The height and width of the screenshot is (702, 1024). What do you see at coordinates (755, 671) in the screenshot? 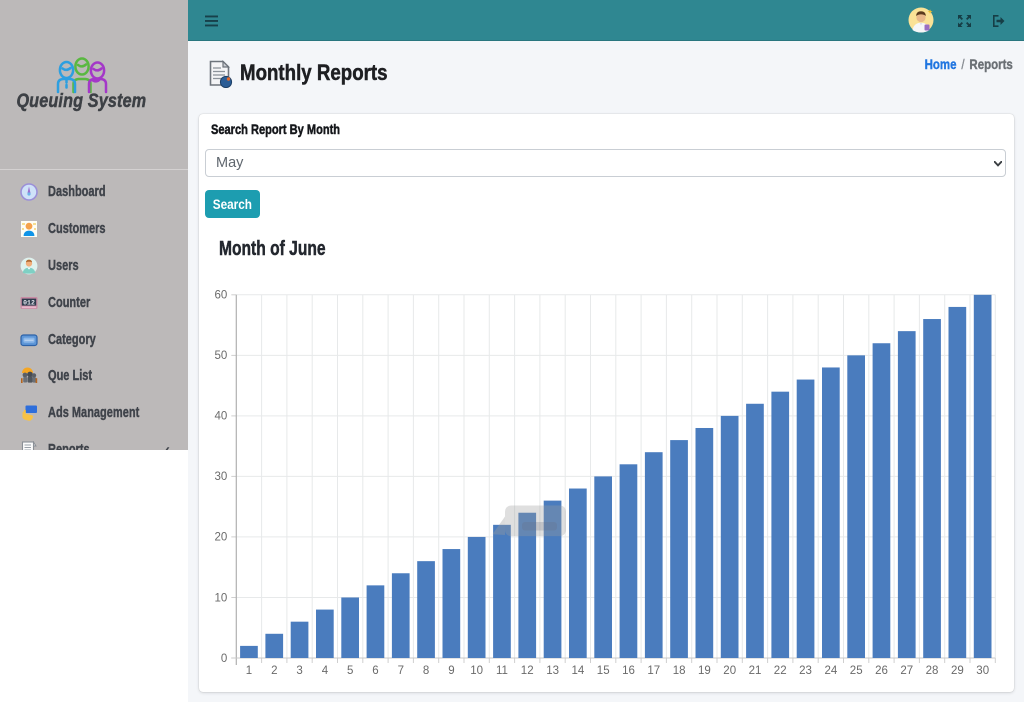
I see `svg-text: 21` at bounding box center [755, 671].